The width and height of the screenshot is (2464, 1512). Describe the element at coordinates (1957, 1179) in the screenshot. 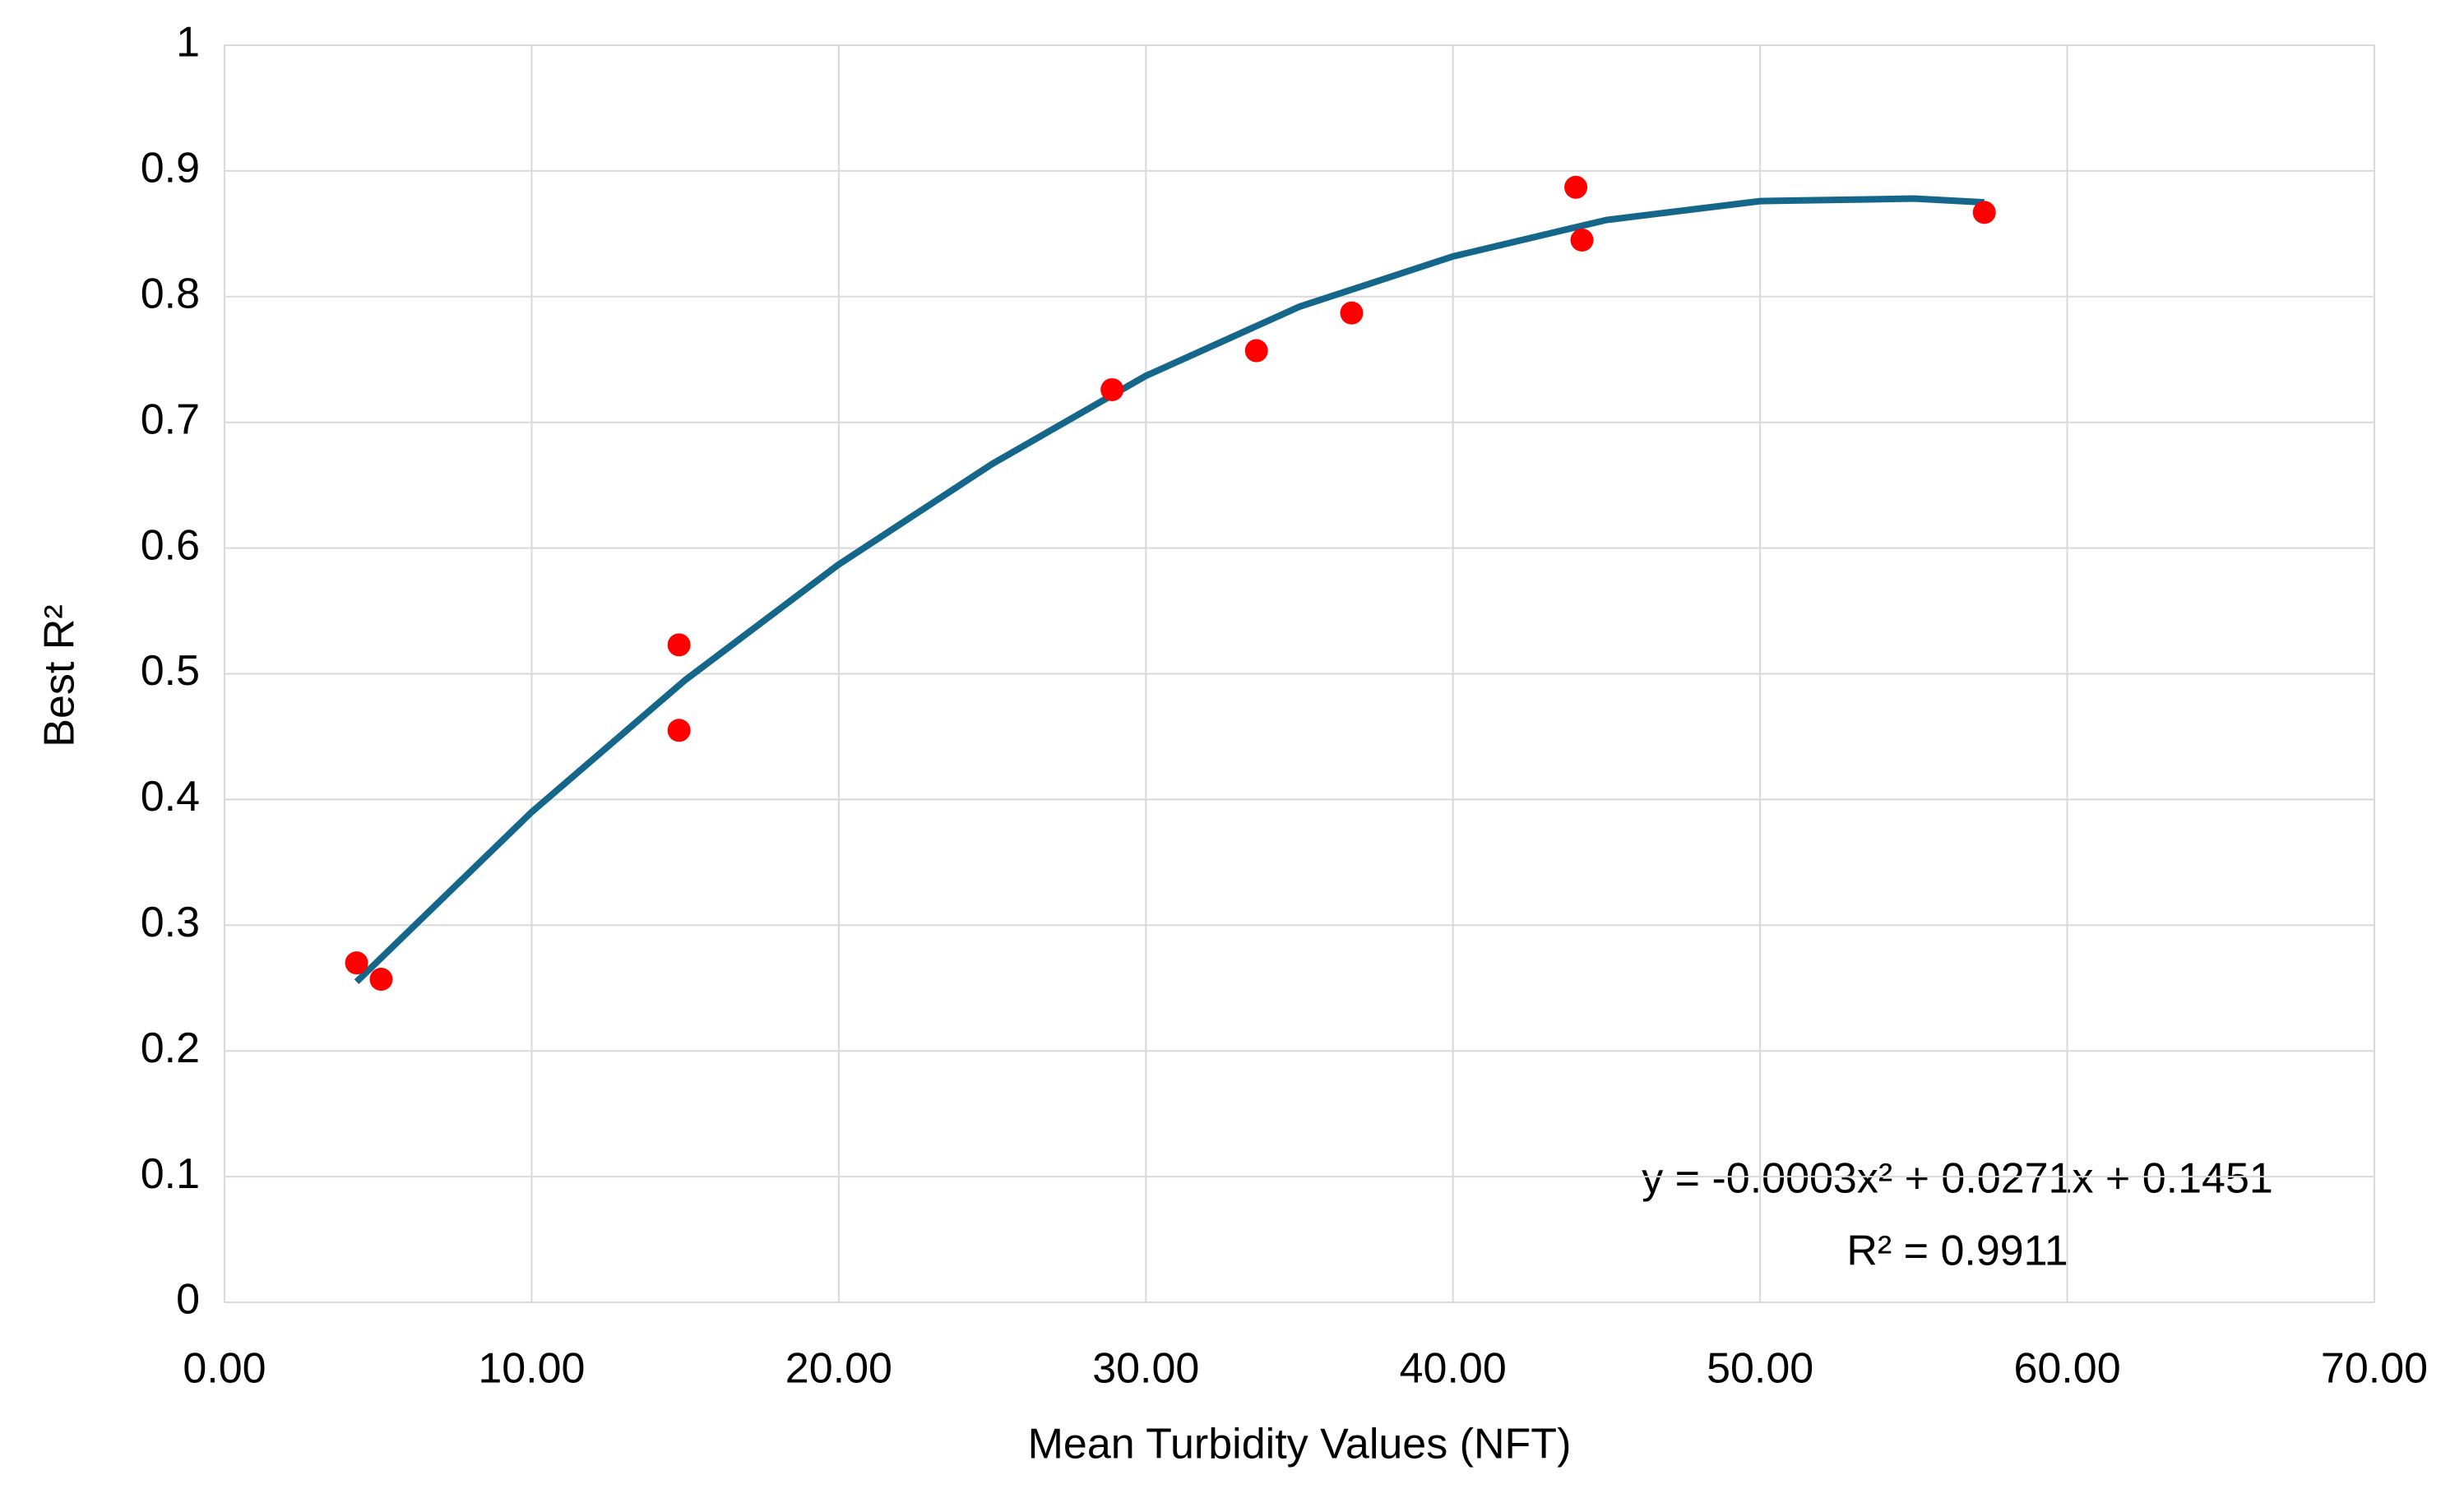

I see `equation-annotation: y = -0.0003x² + 0.0271x + 0.1451` at that location.